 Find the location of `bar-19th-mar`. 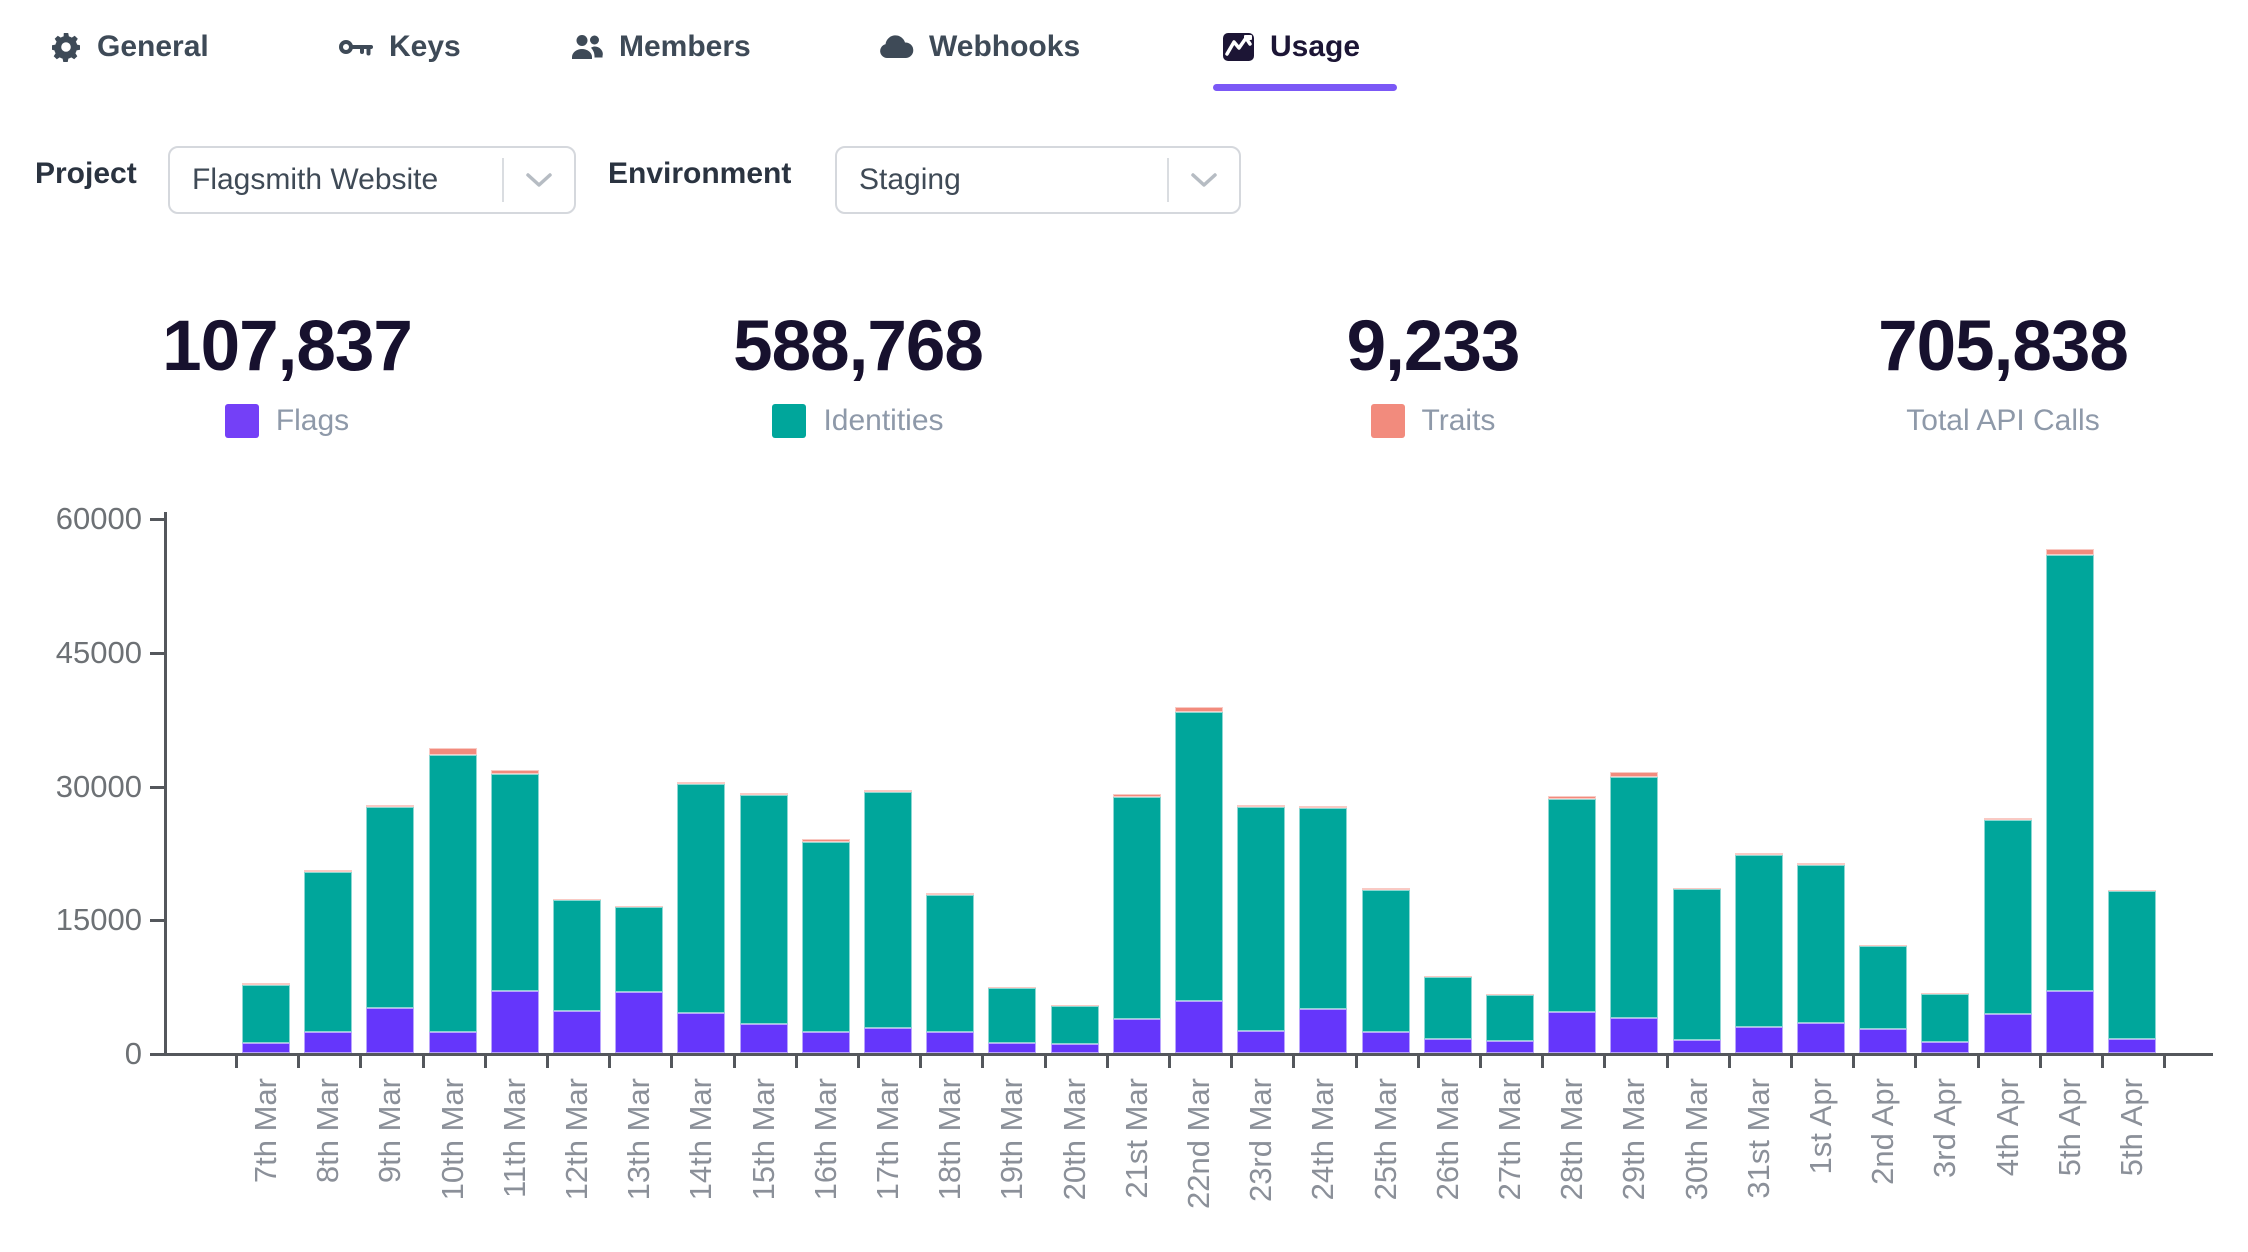

bar-19th-mar is located at coordinates (1012, 1020).